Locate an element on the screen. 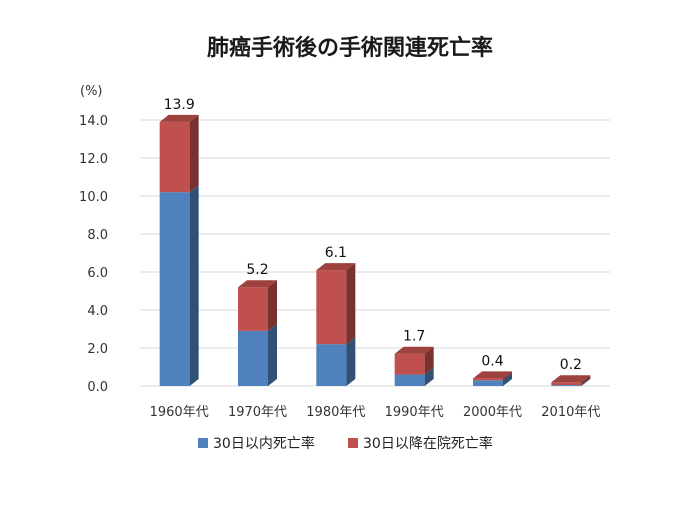 The width and height of the screenshot is (700, 506). bar-group: 0.4 is located at coordinates (492, 369).